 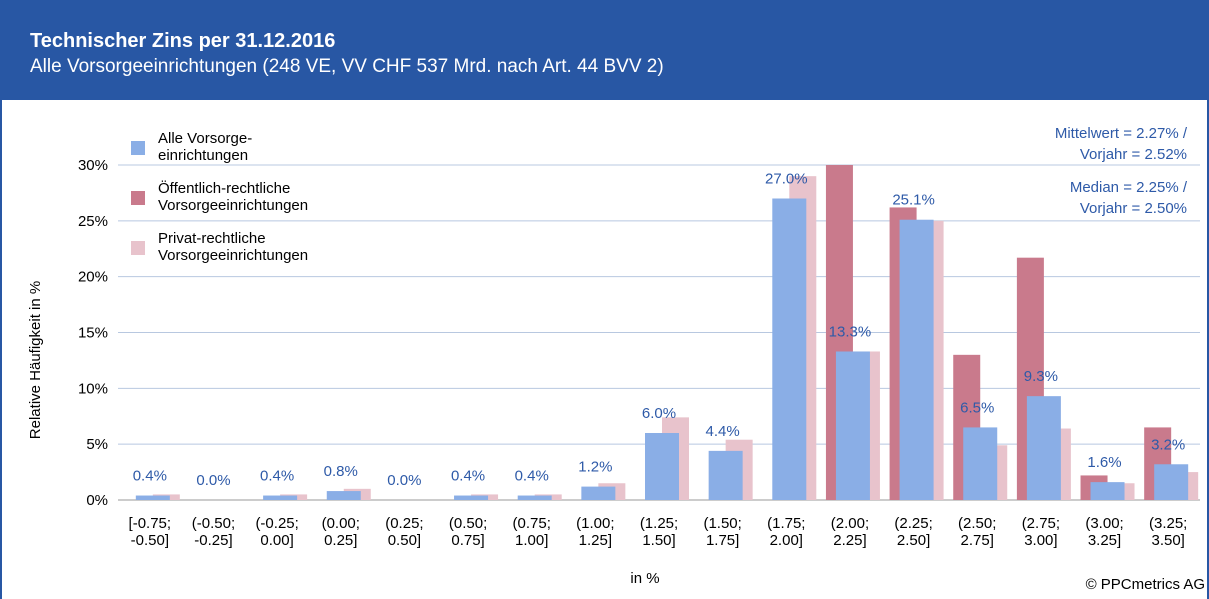 I want to click on x-tick-label: (0.50; 0.75], so click(x=468, y=532).